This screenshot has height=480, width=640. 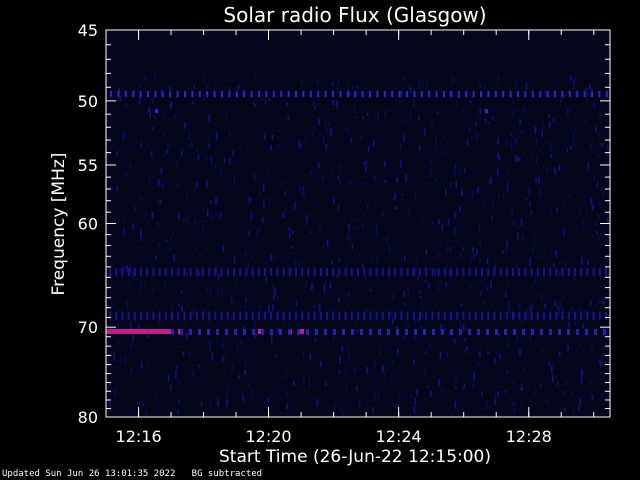 I want to click on y-tick-label: 70, so click(x=88, y=327).